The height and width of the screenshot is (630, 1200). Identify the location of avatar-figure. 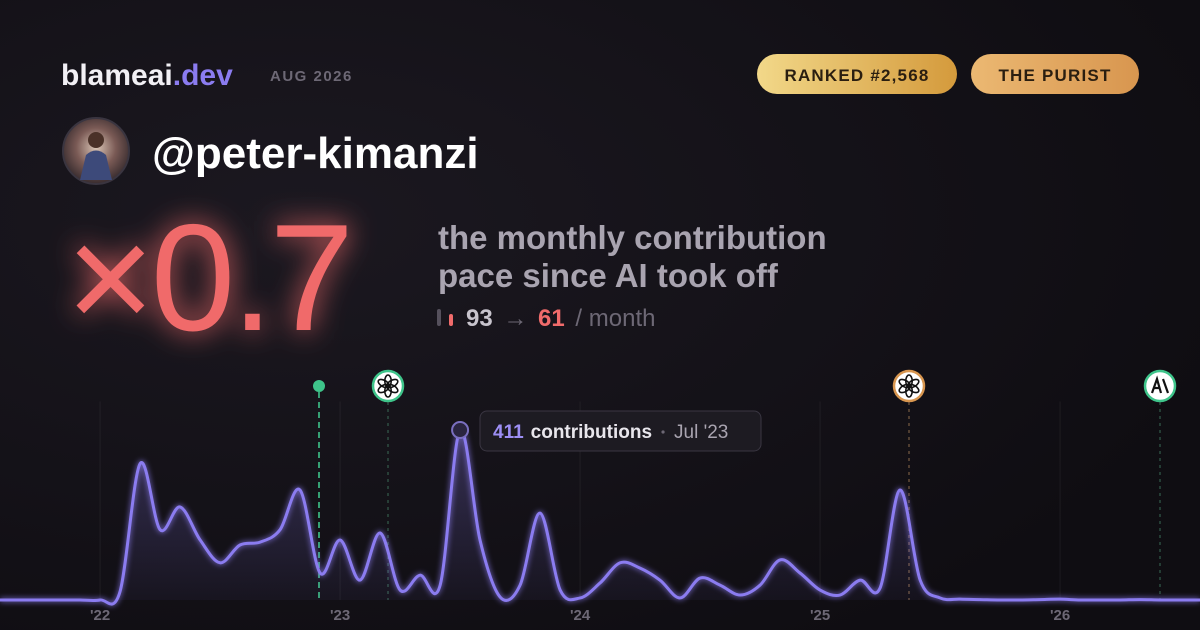
(96, 165).